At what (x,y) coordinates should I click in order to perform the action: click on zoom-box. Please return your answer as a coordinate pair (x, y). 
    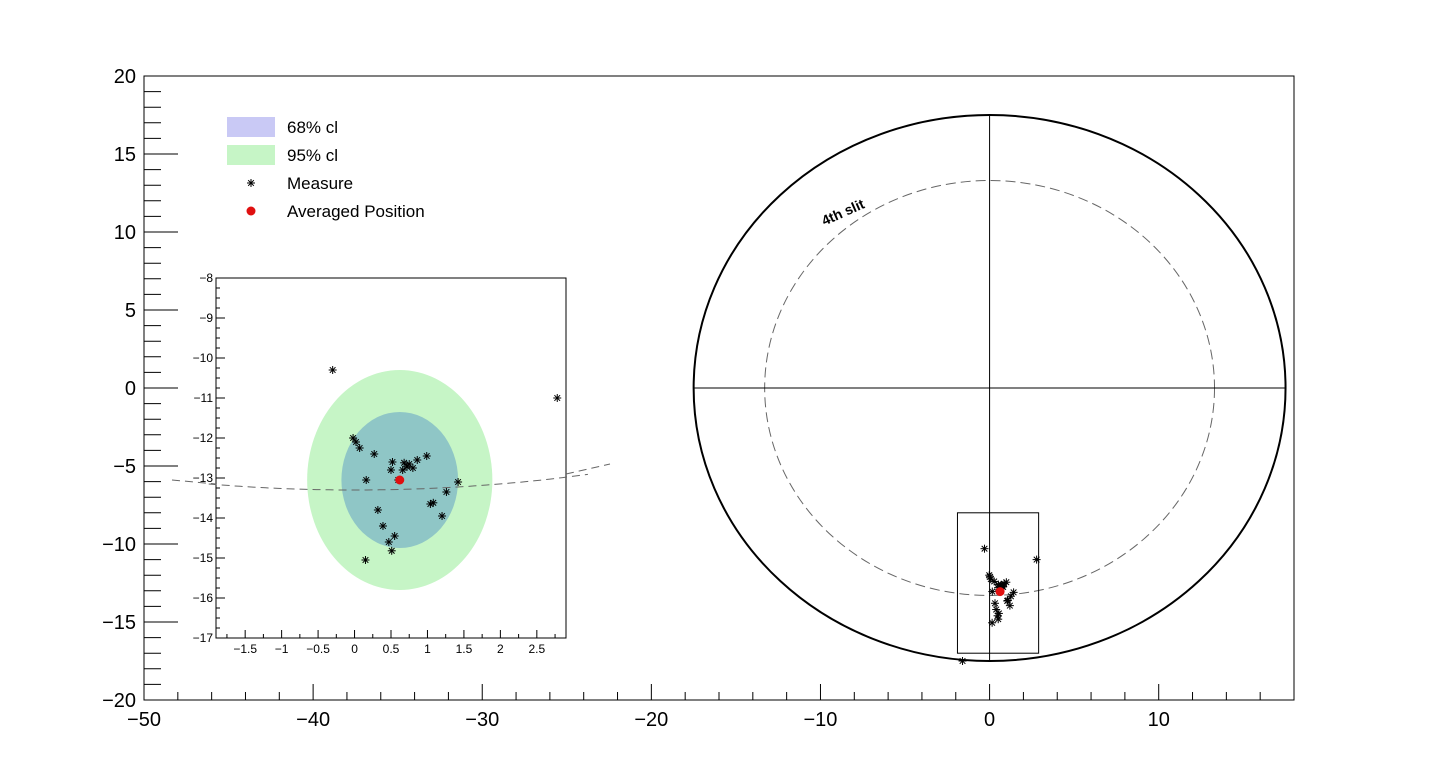
    Looking at the image, I should click on (998, 583).